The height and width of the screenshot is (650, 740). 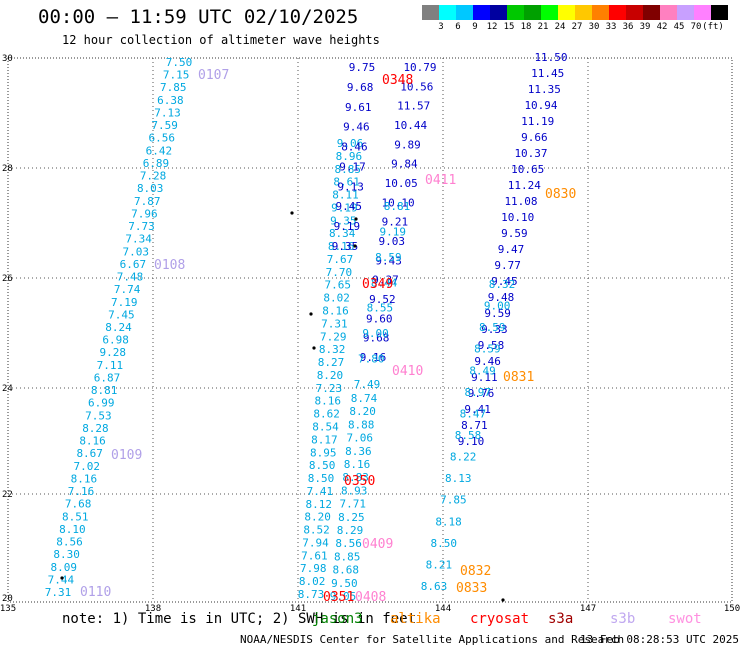 What do you see at coordinates (696, 27) in the screenshot?
I see `color-scale-label: 70` at bounding box center [696, 27].